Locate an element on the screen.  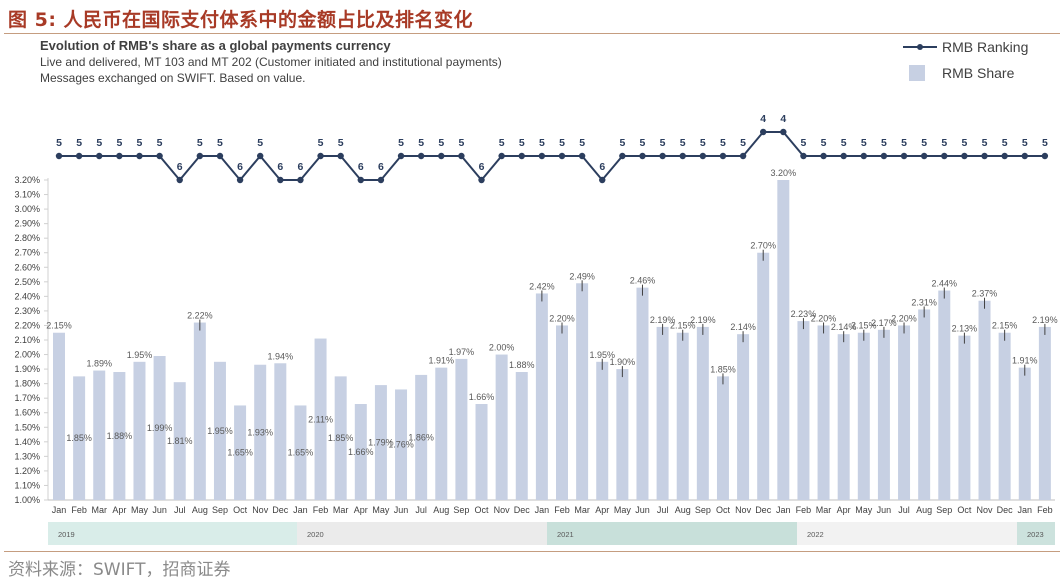
x-tick-label: Nov is located at coordinates (985, 510).